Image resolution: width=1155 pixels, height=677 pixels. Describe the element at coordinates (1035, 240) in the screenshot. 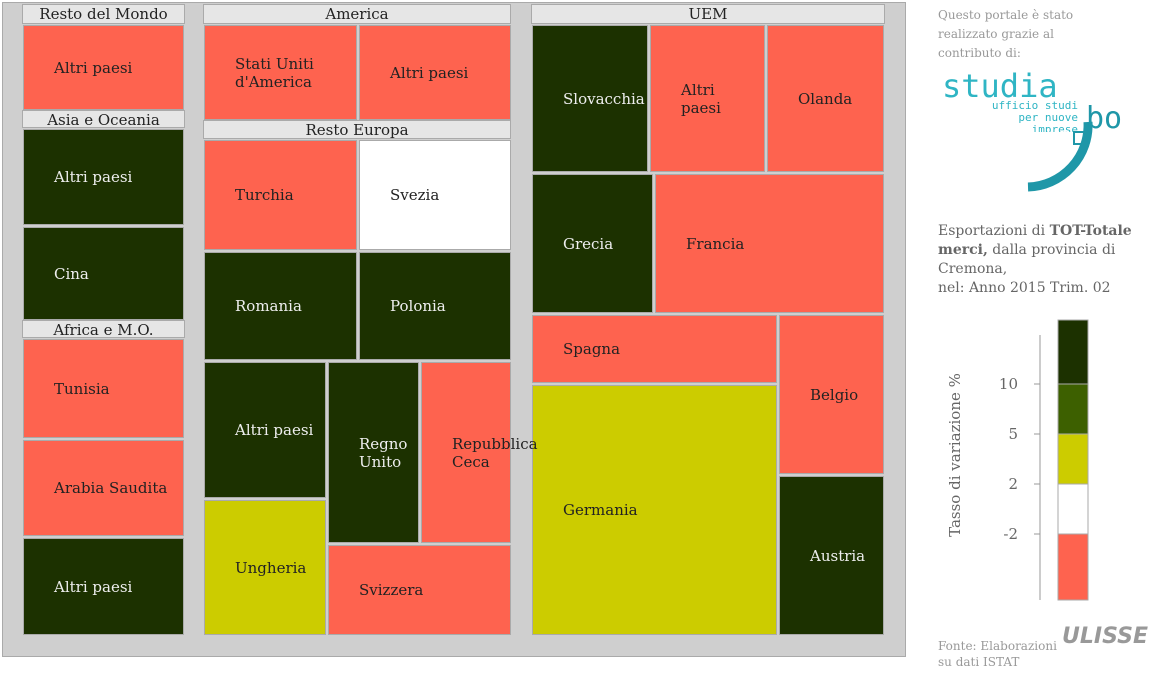

I see `desc-bold: TOT-Totale merci,` at that location.